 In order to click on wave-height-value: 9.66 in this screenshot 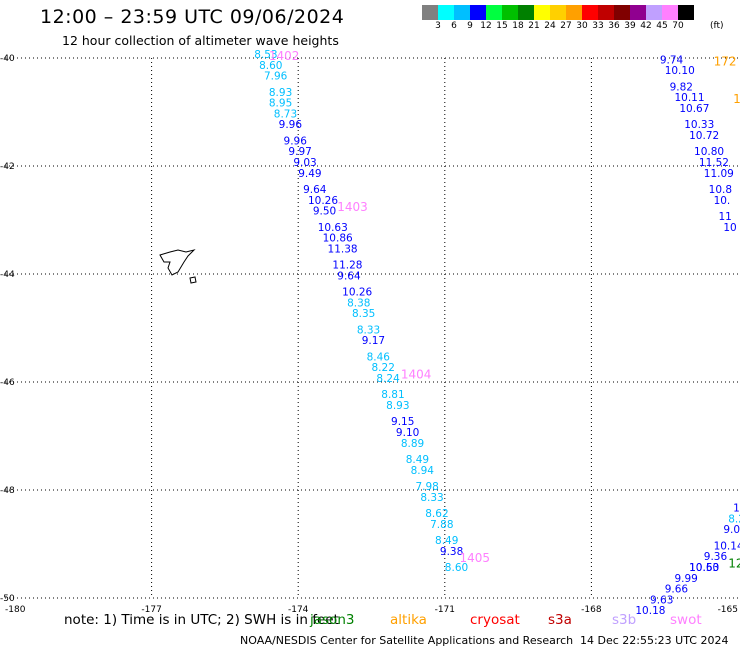, I will do `click(677, 590)`.